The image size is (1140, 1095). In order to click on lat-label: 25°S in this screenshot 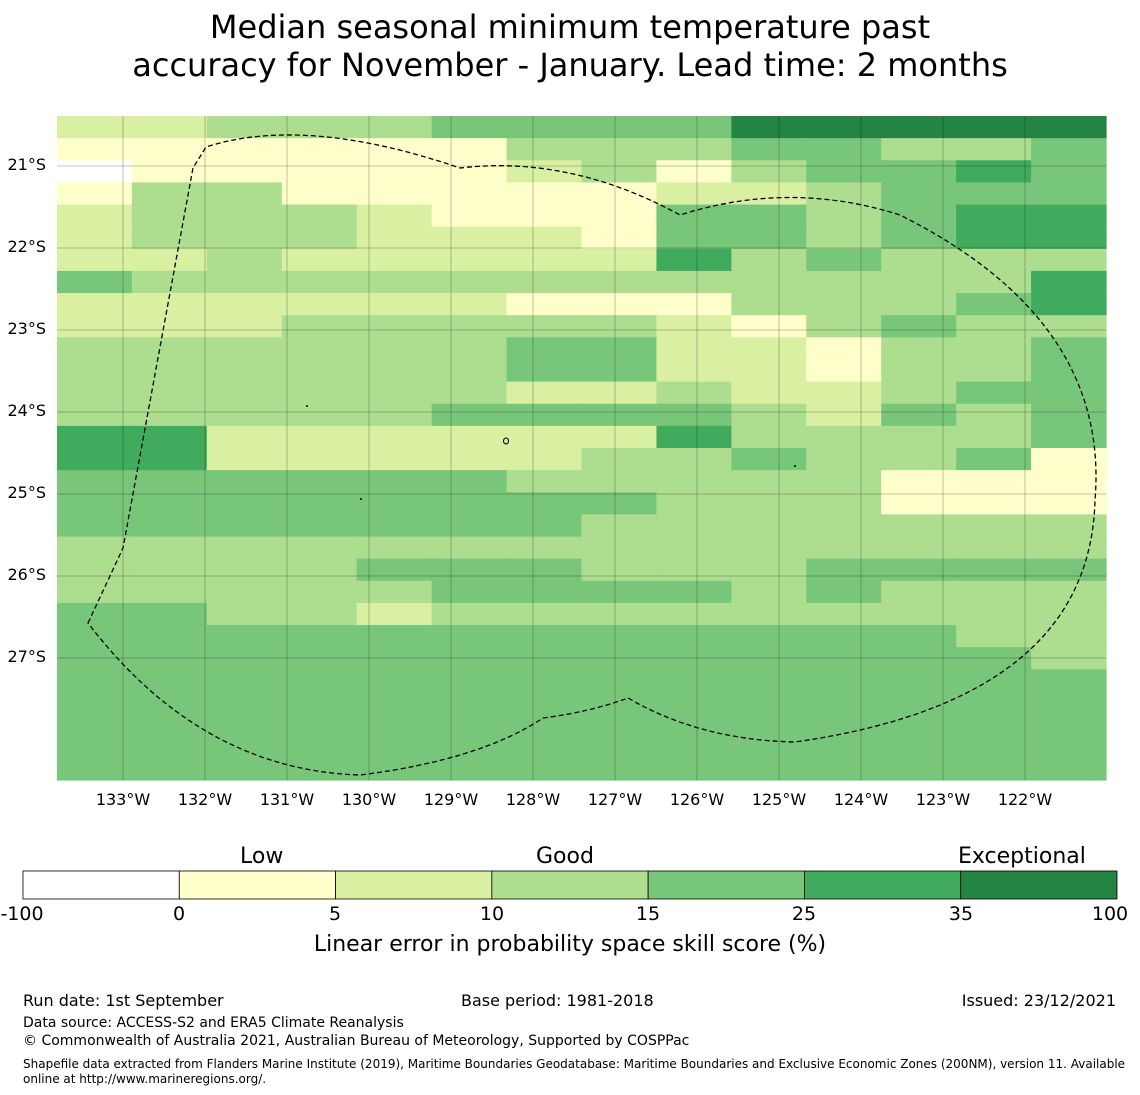, I will do `click(26, 492)`.